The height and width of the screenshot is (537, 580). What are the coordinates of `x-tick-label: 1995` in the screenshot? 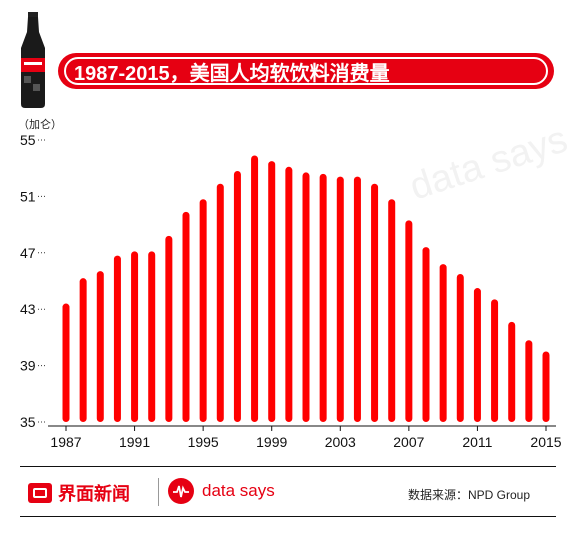 It's located at (203, 442).